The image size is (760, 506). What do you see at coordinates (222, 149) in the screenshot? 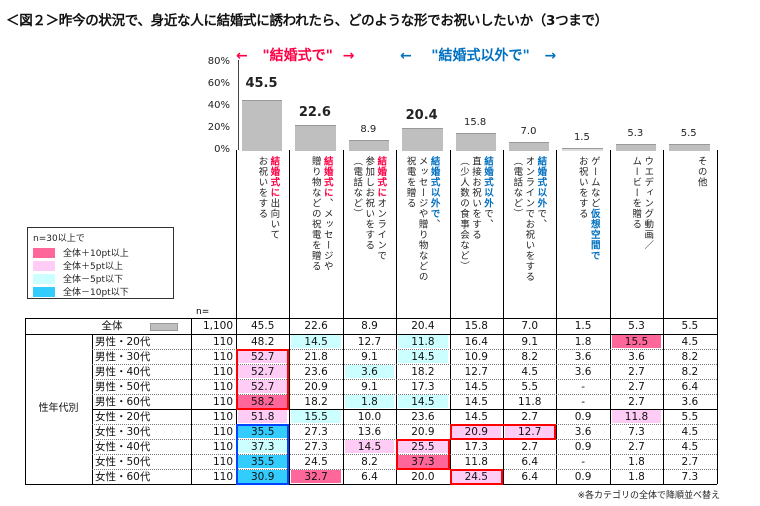
I see `y-tick-label: 0%` at bounding box center [222, 149].